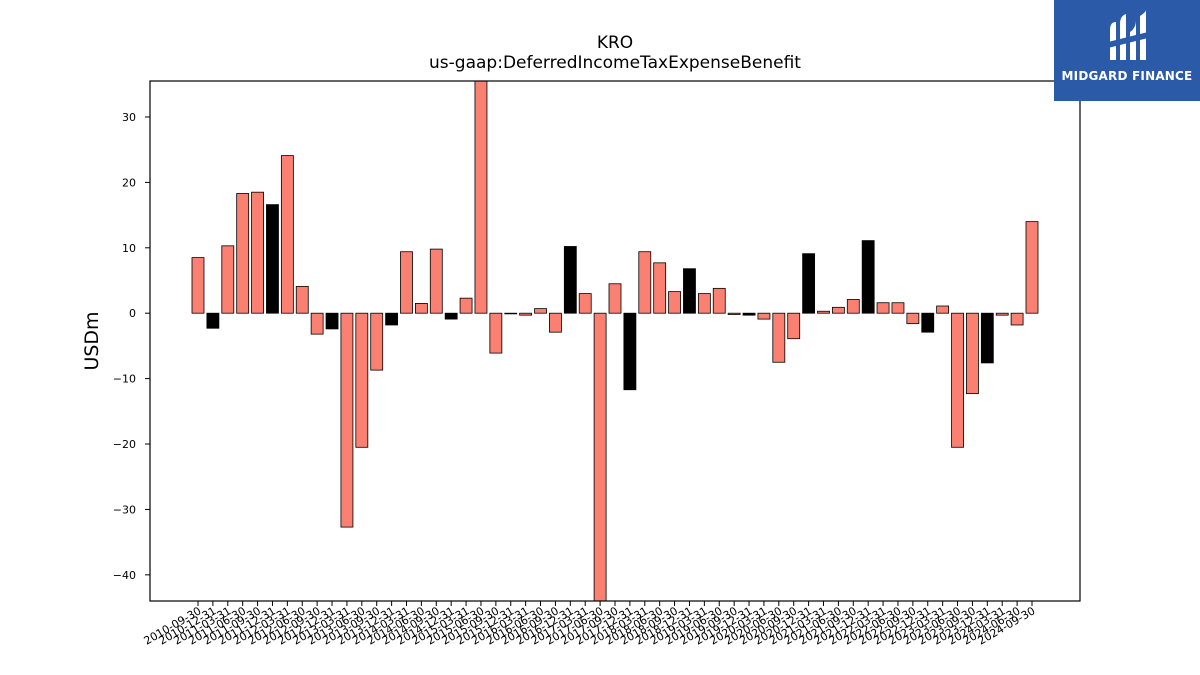 The width and height of the screenshot is (1200, 675). Describe the element at coordinates (92, 340) in the screenshot. I see `y-axis-label: USDm` at that location.